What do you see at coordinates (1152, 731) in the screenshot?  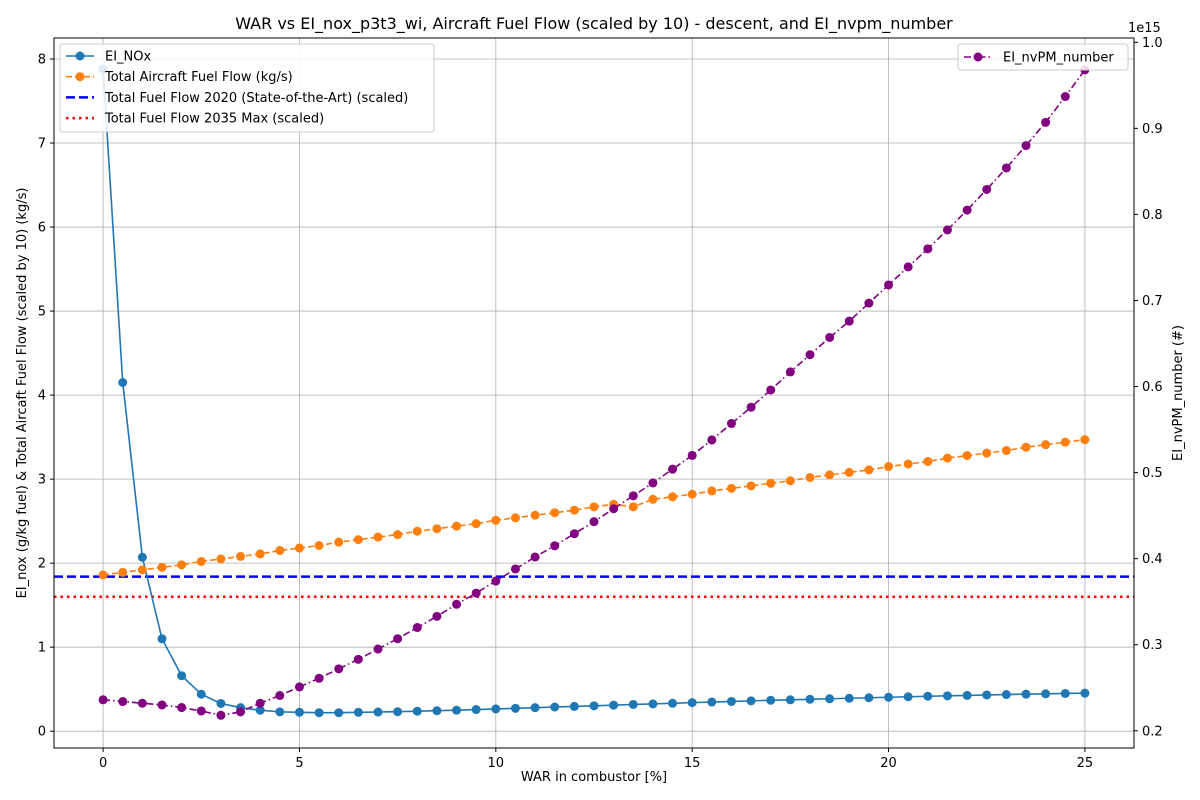 I see `y-right-tick-label: 0.2` at bounding box center [1152, 731].